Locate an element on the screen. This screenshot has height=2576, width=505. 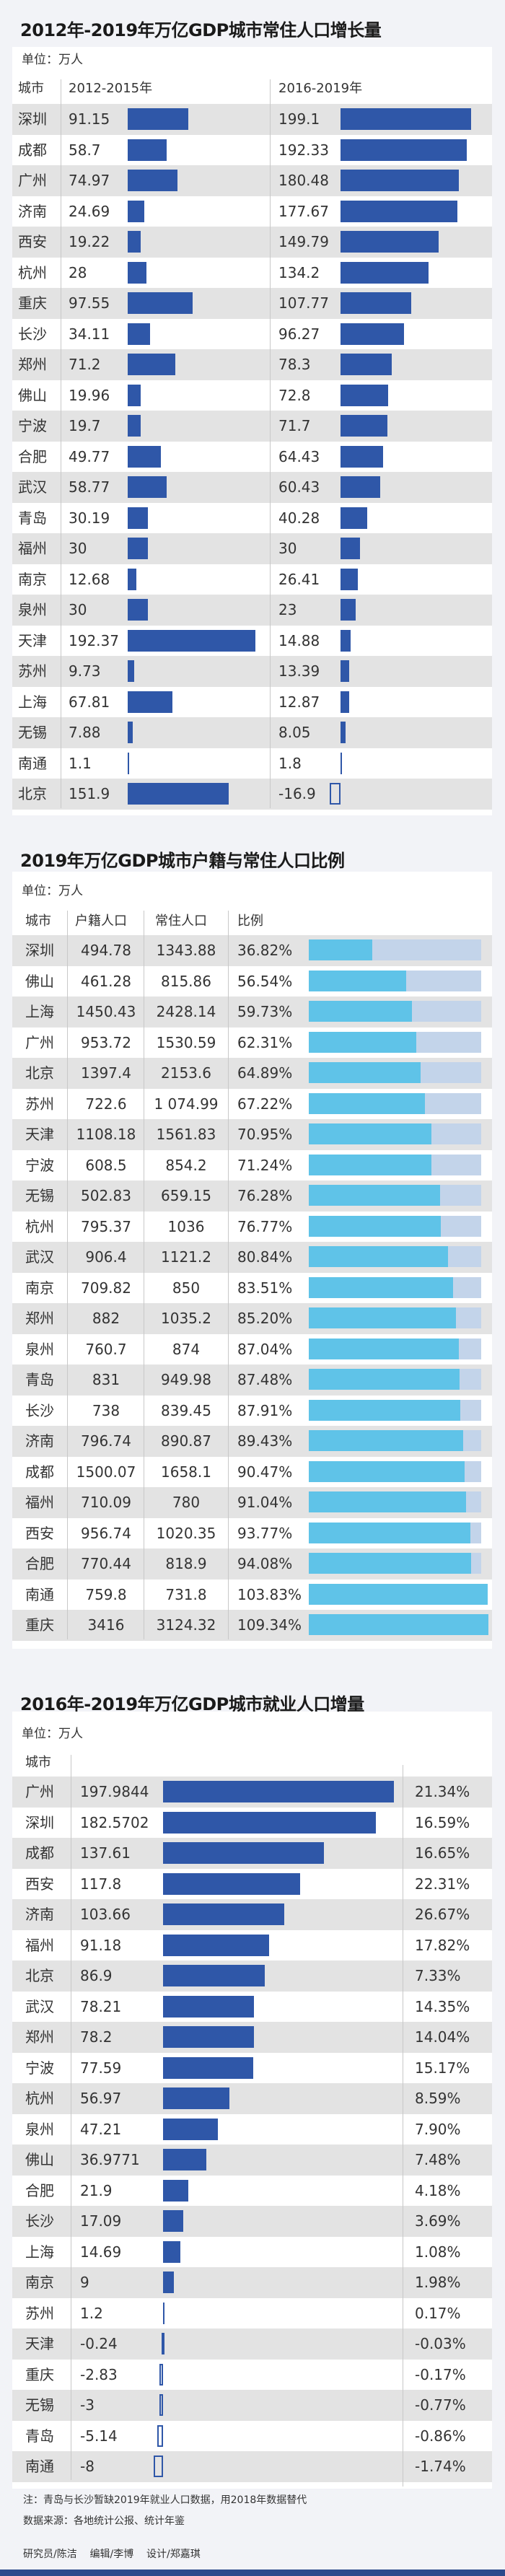
city-label: 青岛 is located at coordinates (39, 1379).